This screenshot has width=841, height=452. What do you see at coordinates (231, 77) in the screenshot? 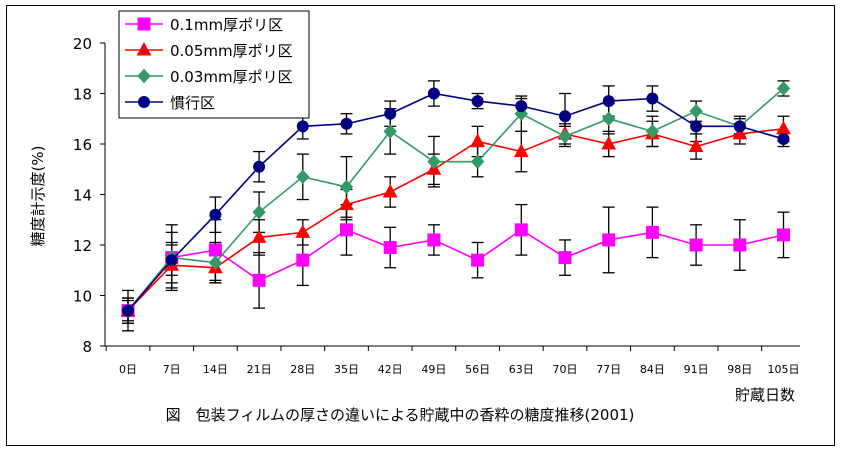
I see `legend-label: 0.03mm厚ポリ区` at bounding box center [231, 77].